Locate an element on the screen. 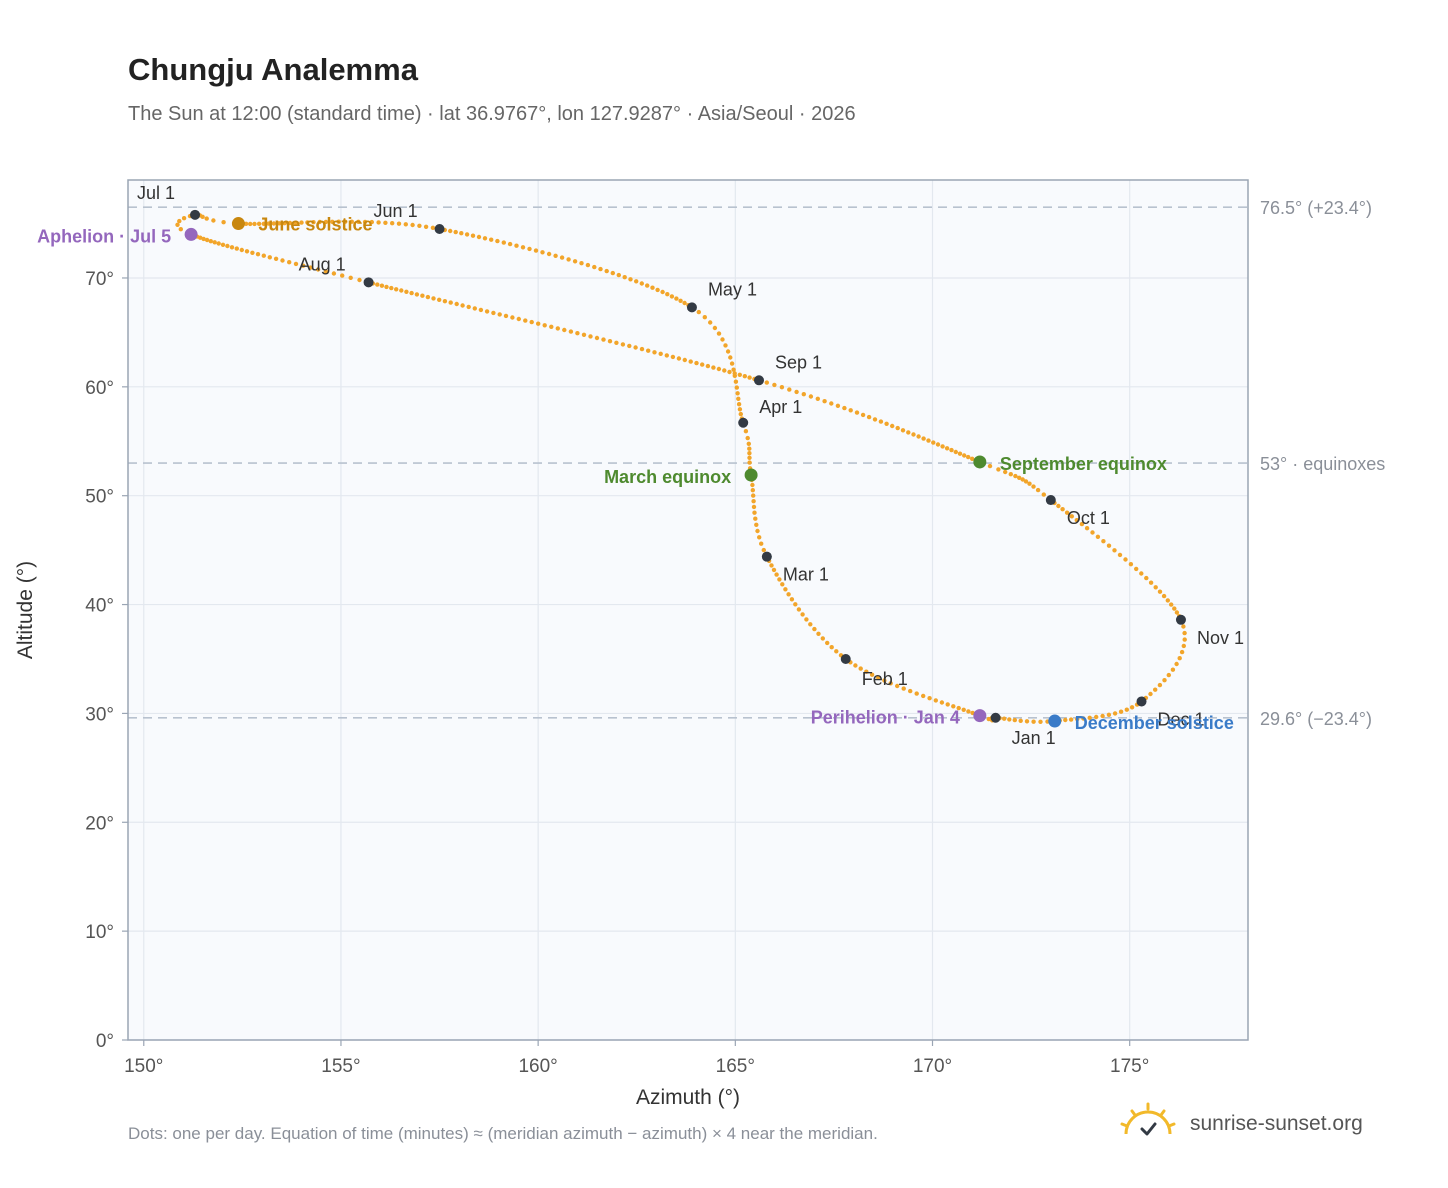 This screenshot has height=1188, width=1448. month-marker-label: Feb 1 is located at coordinates (885, 679).